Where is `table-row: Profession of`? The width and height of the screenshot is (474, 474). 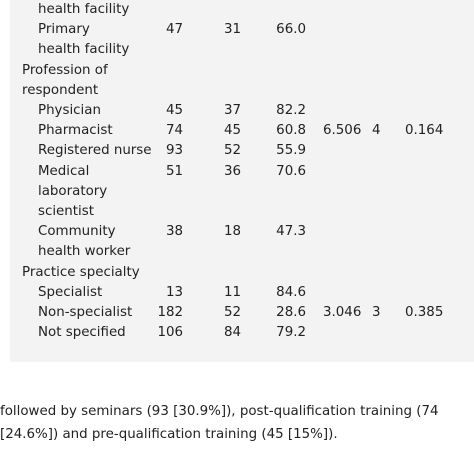
table-row: Profession of is located at coordinates (237, 71).